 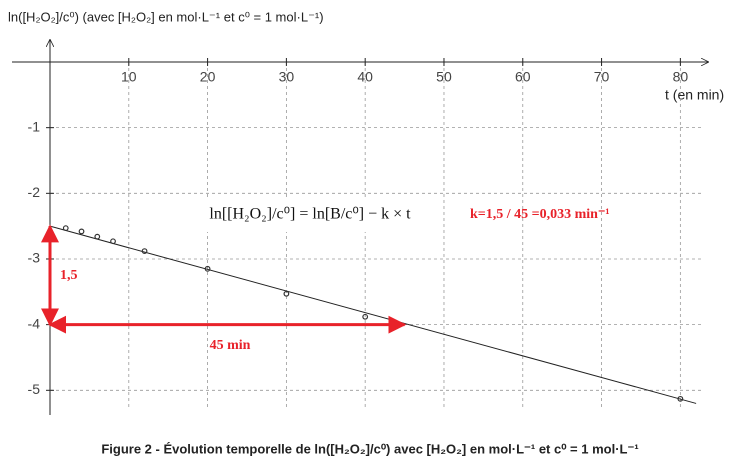 I want to click on x-tick-label: 70, so click(x=602, y=77).